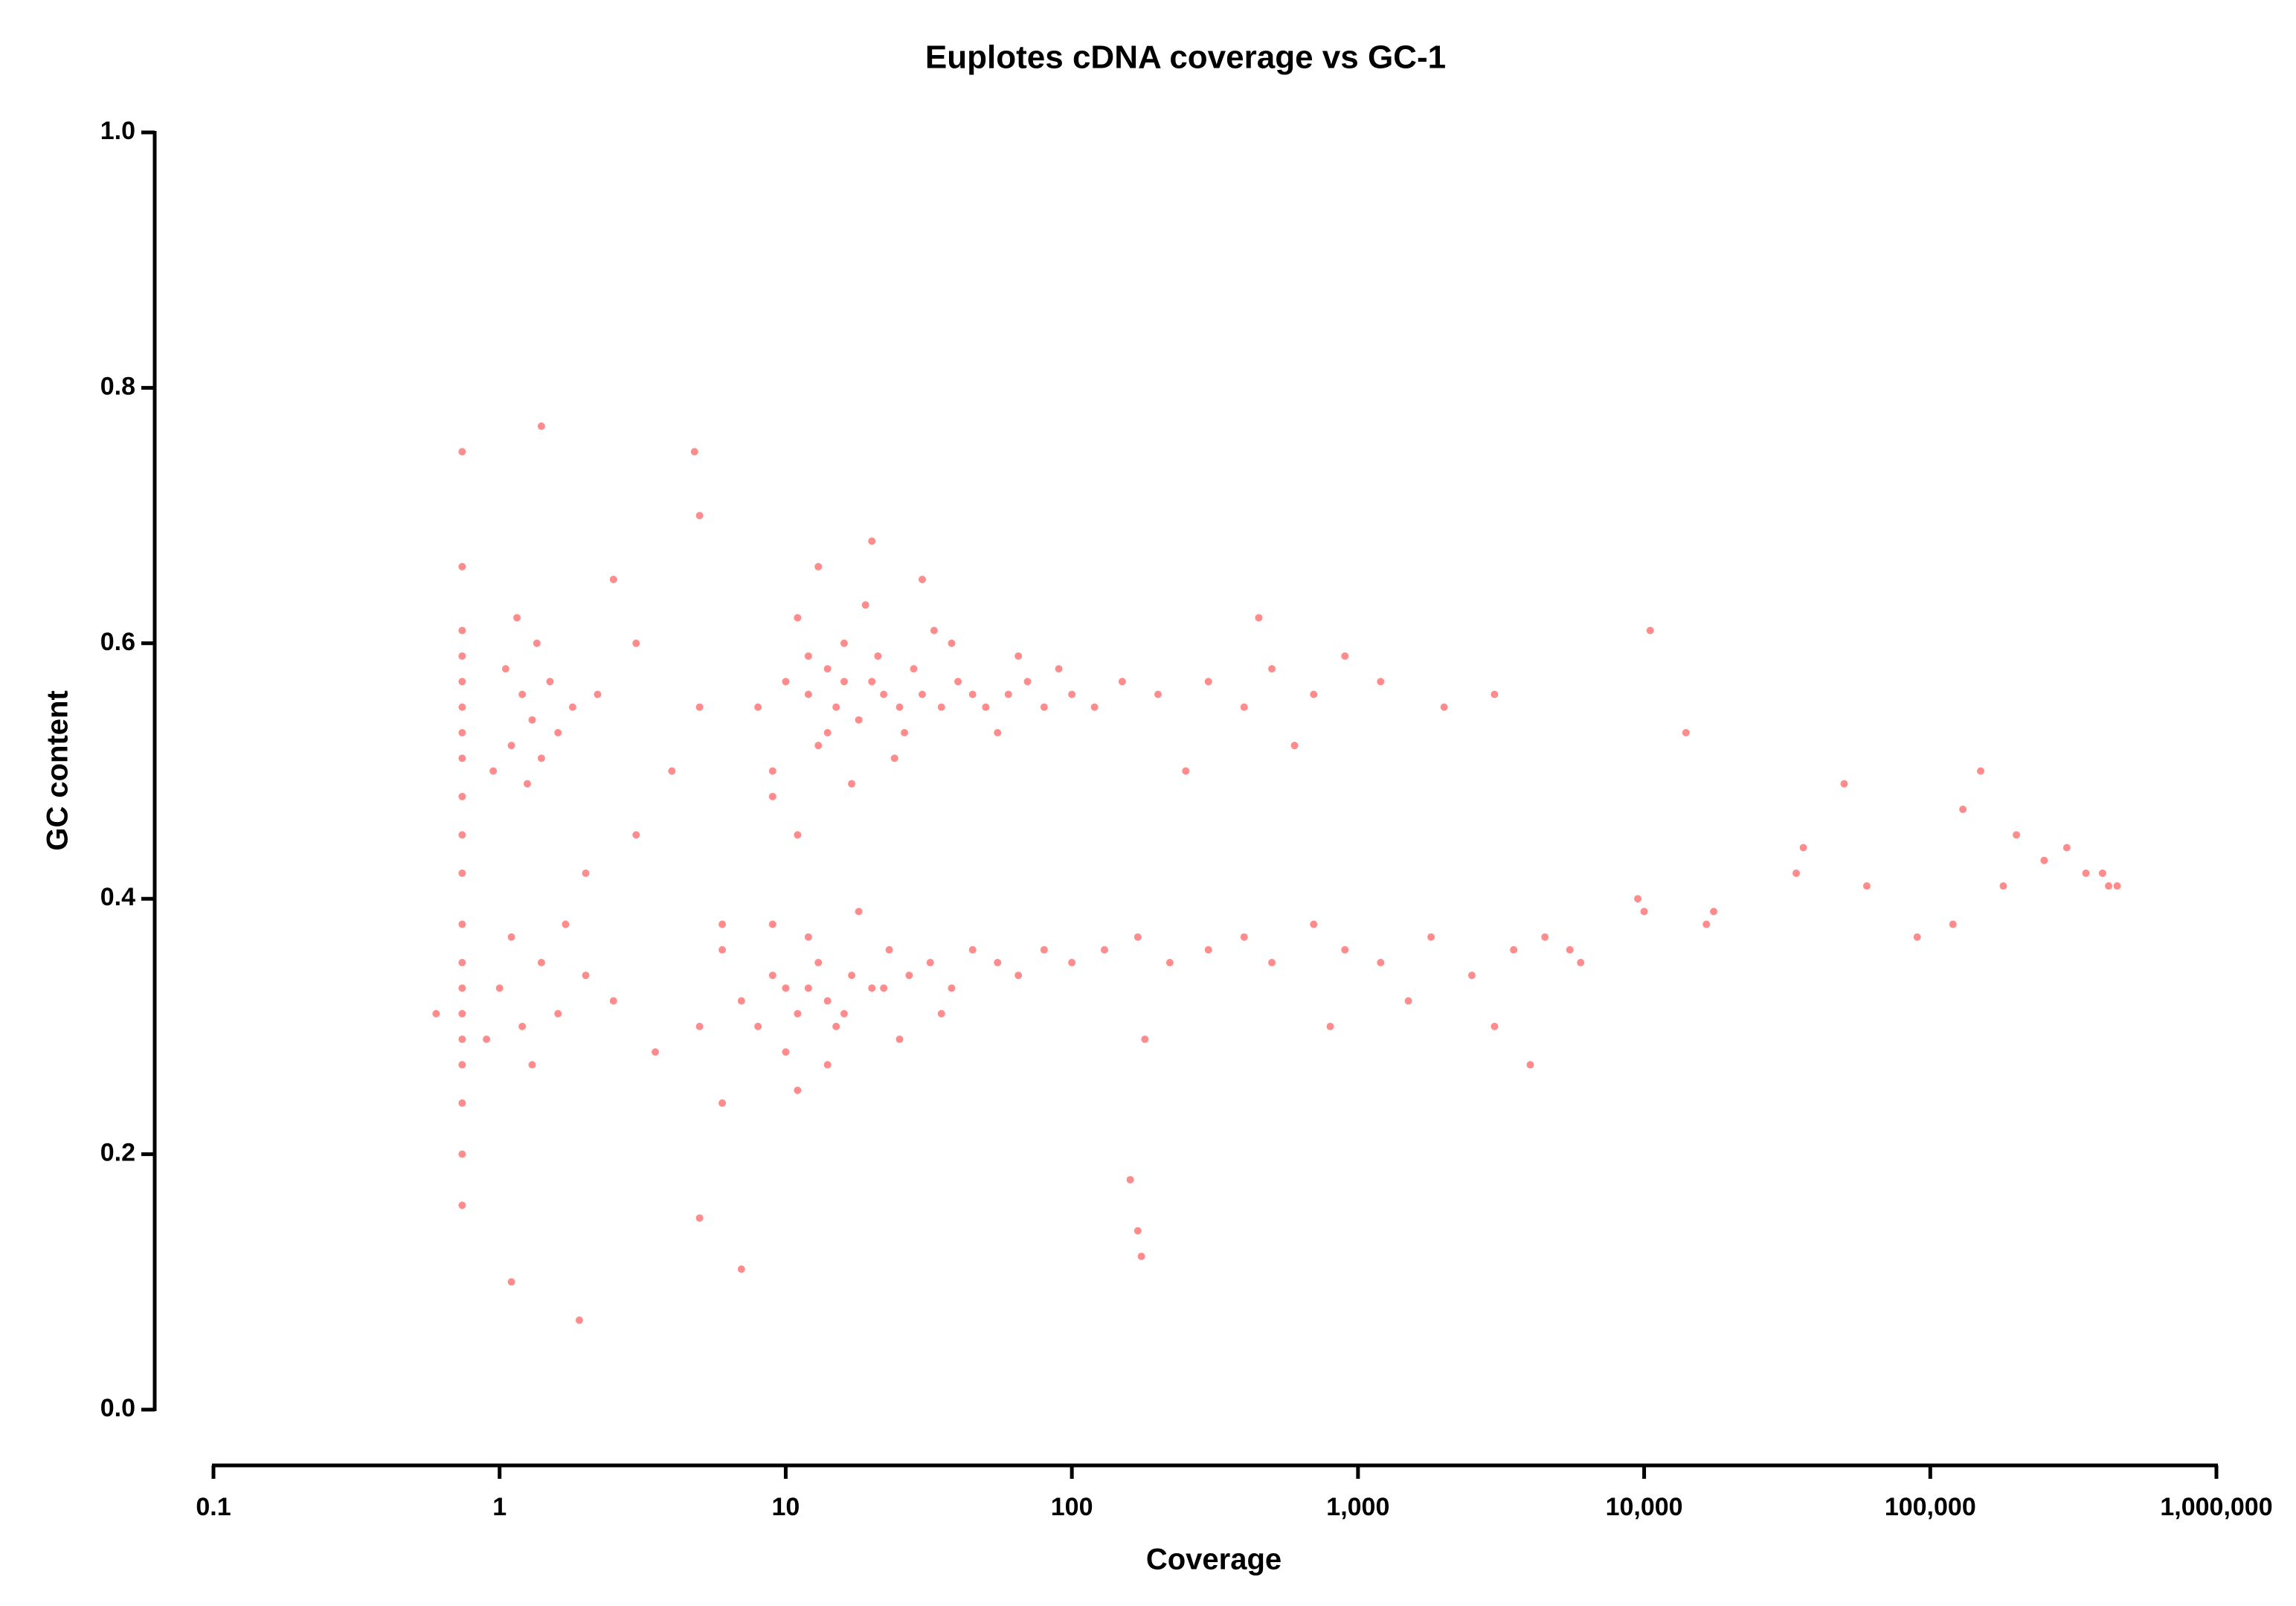 Image resolution: width=2296 pixels, height=1606 pixels. I want to click on y-tick-label: 0.6, so click(117, 642).